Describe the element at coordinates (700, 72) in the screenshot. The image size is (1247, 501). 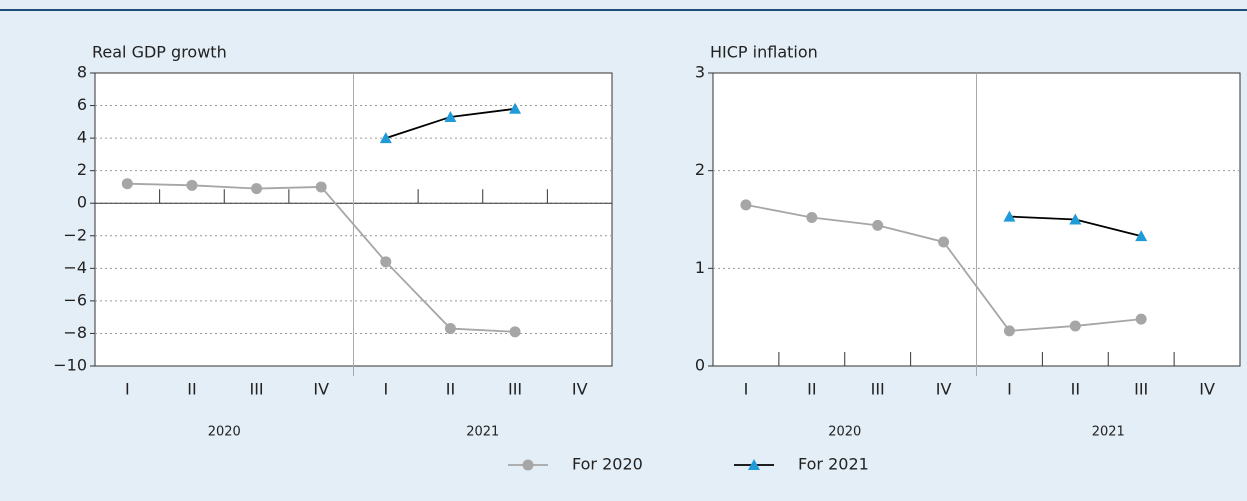
I see `y-tick-label: 3` at that location.